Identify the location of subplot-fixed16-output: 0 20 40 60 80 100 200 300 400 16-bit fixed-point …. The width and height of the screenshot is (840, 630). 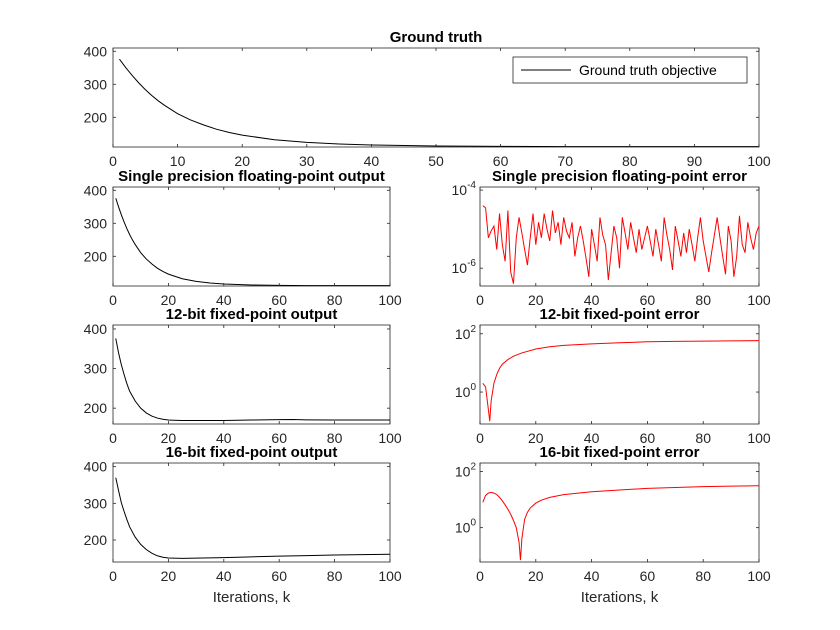
(243, 525).